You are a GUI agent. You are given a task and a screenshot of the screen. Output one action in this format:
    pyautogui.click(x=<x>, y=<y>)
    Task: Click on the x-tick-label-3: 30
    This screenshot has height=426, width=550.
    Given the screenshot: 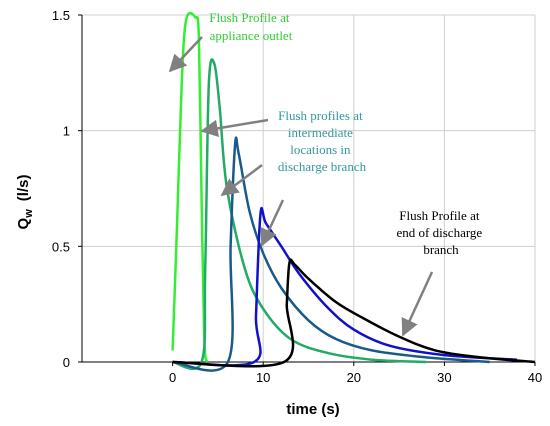 What is the action you would take?
    pyautogui.click(x=444, y=377)
    